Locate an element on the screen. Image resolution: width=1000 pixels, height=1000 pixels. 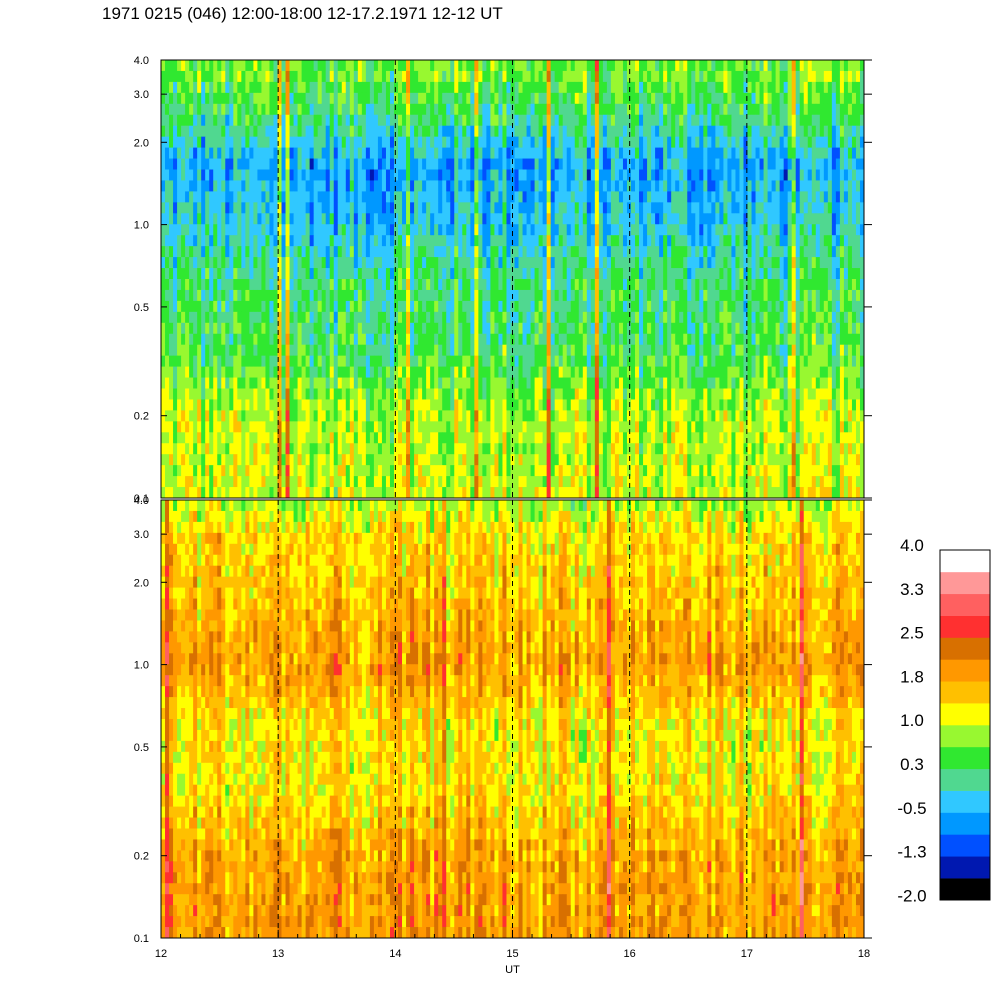
x-axis-title: UT is located at coordinates (512, 970).